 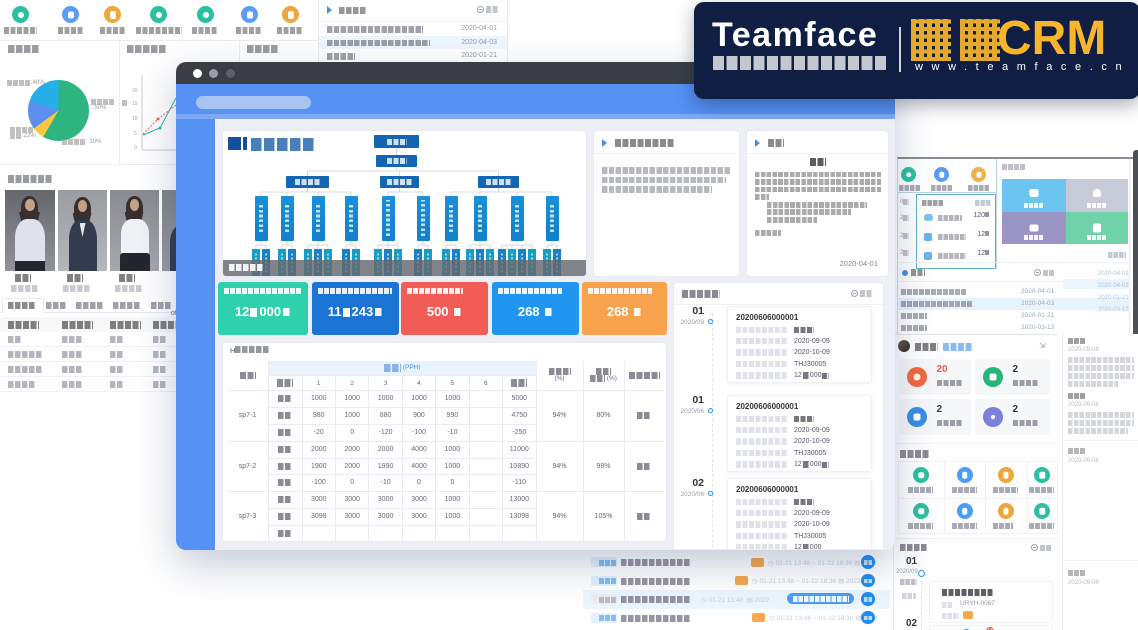 What do you see at coordinates (135, 148) in the screenshot?
I see `svg-text: 0` at bounding box center [135, 148].